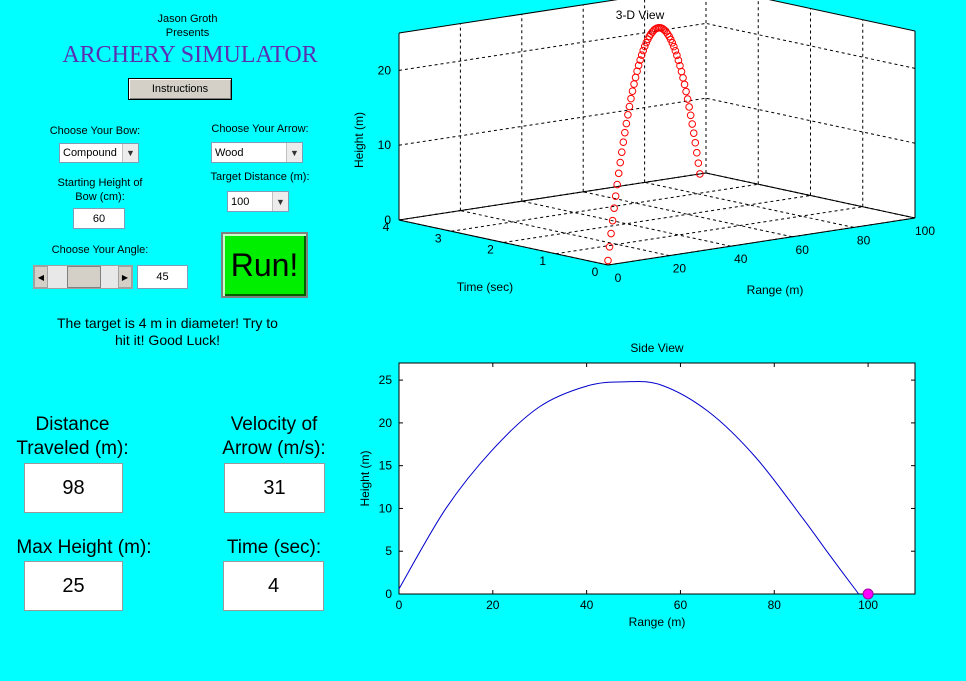  Describe the element at coordinates (587, 605) in the screenshot. I see `x-tick-label: 40` at that location.